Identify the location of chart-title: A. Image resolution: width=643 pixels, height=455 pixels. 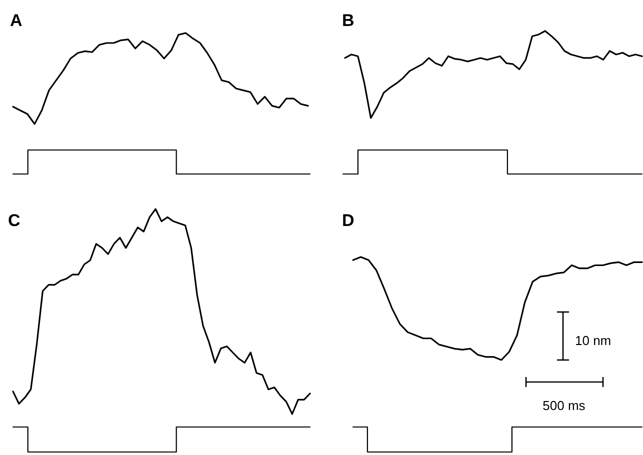
(16, 20).